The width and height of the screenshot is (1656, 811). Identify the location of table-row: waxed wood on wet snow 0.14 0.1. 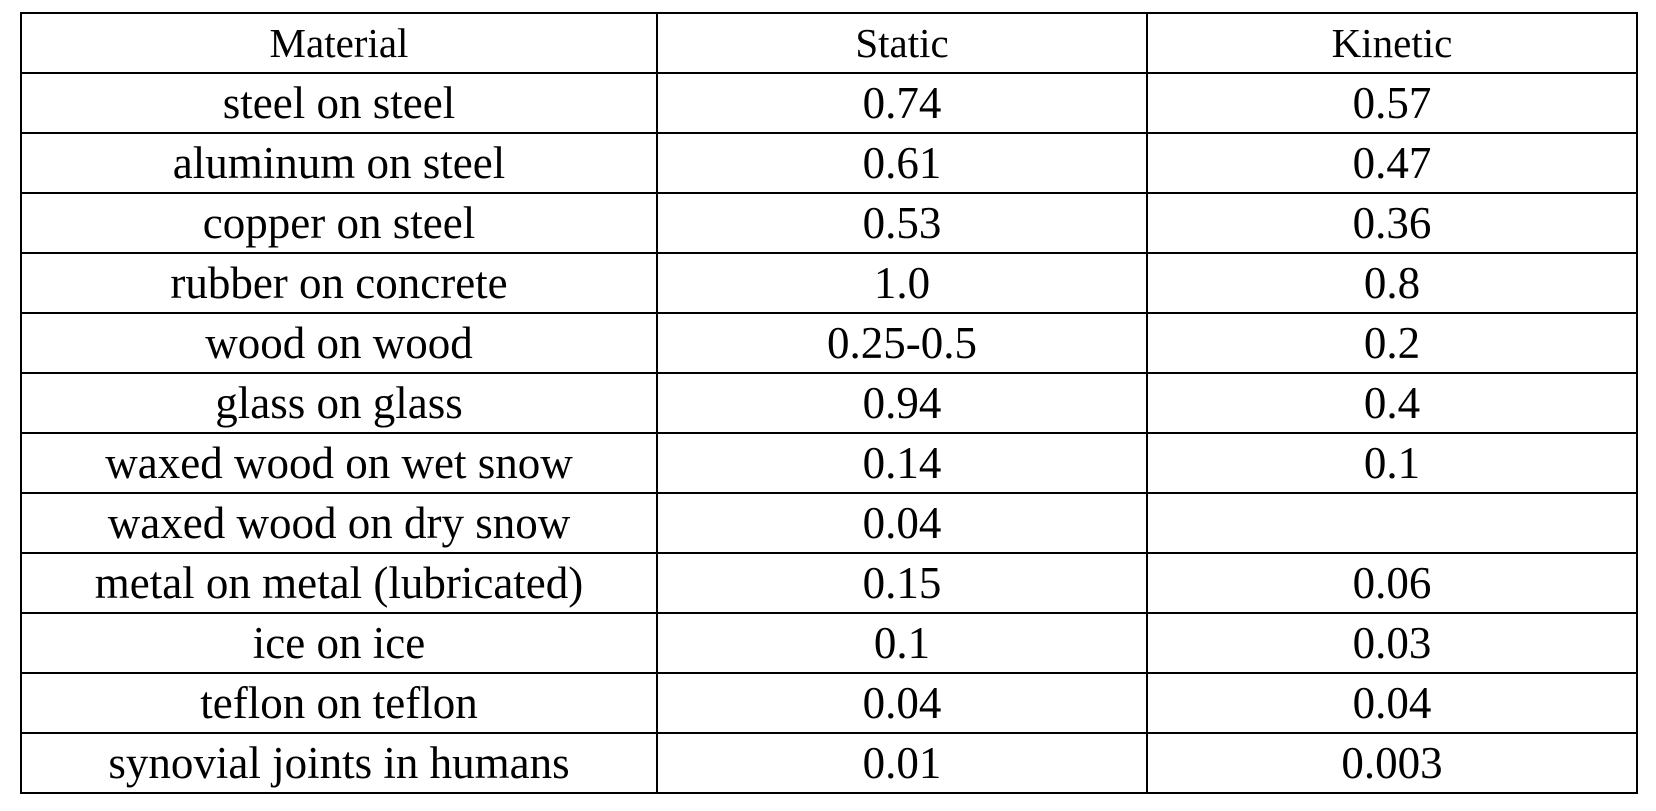
(829, 463).